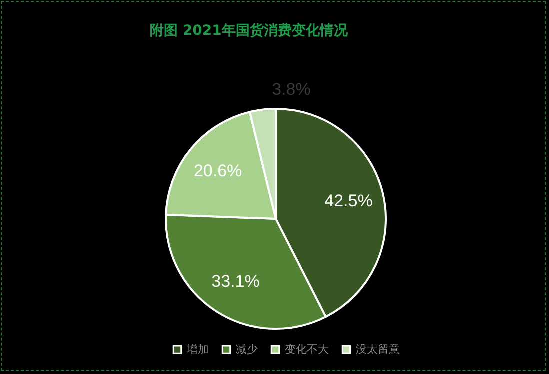  Describe the element at coordinates (218, 171) in the screenshot. I see `data-label: 20.6%` at that location.